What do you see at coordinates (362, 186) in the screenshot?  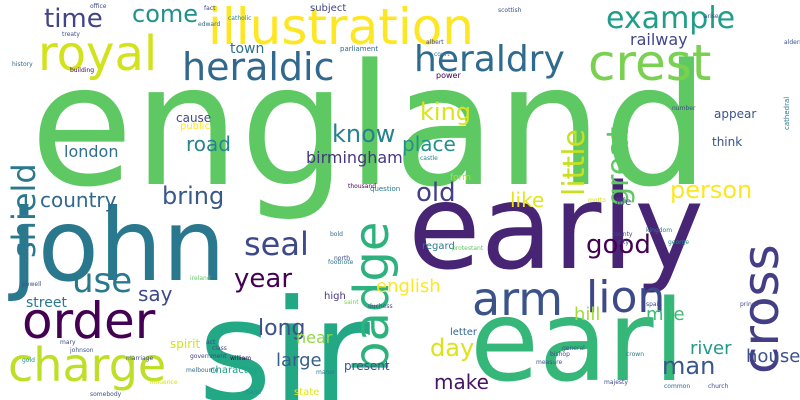 I see `word-thousand: thousand` at bounding box center [362, 186].